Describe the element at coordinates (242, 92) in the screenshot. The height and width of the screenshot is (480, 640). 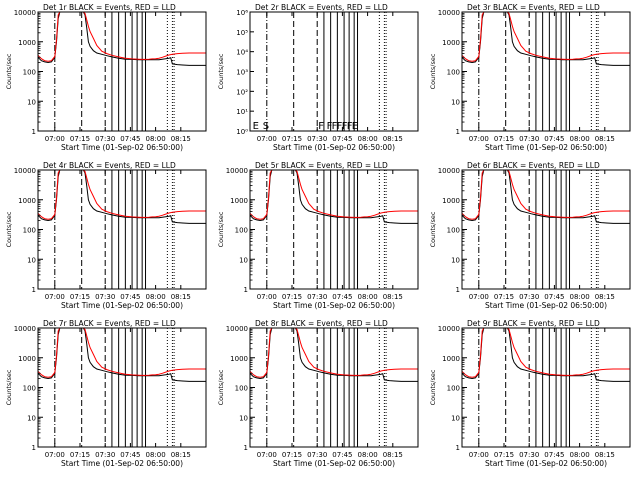
I see `y-tick-label: 10²` at that location.